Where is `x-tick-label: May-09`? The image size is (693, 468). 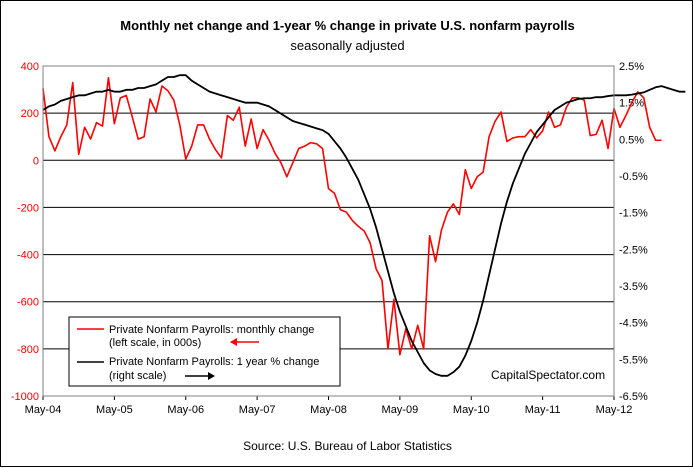 x-tick-label: May-09 is located at coordinates (400, 410).